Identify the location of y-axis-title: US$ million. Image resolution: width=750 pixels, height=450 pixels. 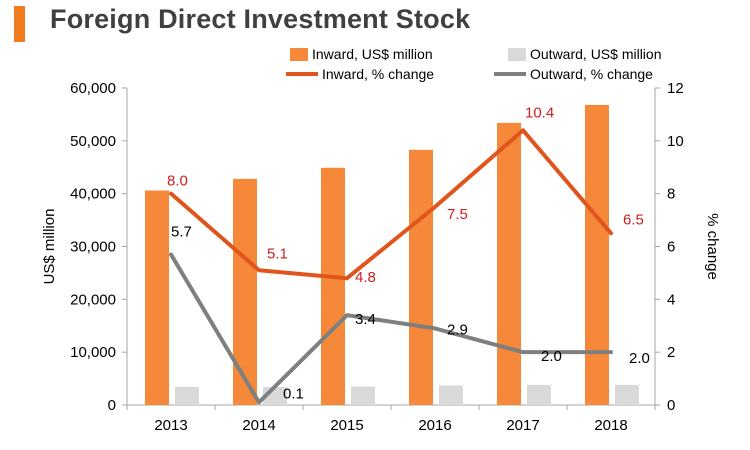
(49, 247).